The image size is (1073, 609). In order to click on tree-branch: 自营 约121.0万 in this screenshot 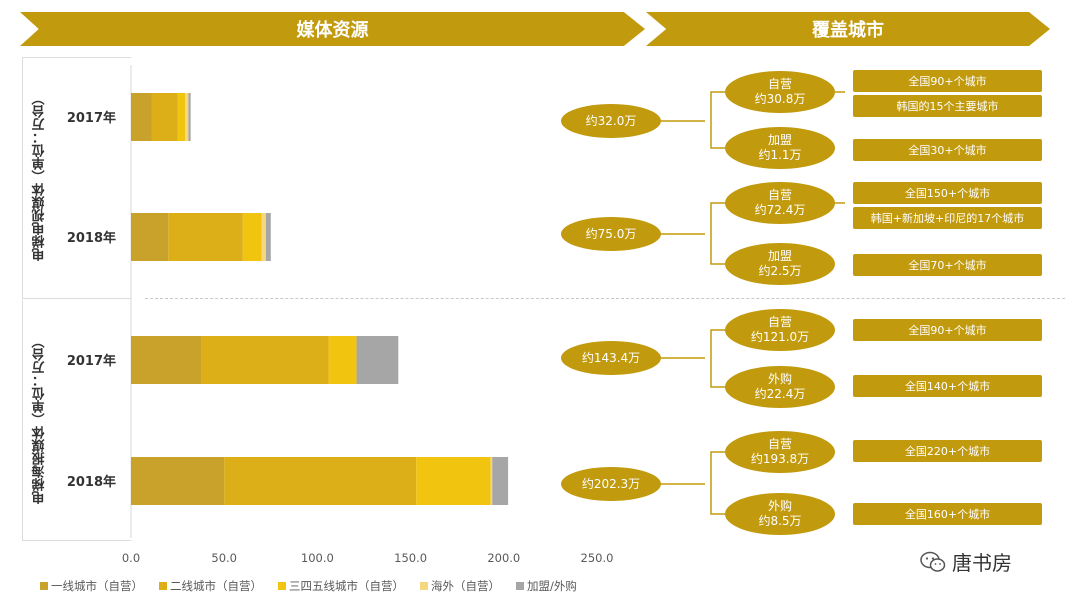, I will do `click(780, 330)`.